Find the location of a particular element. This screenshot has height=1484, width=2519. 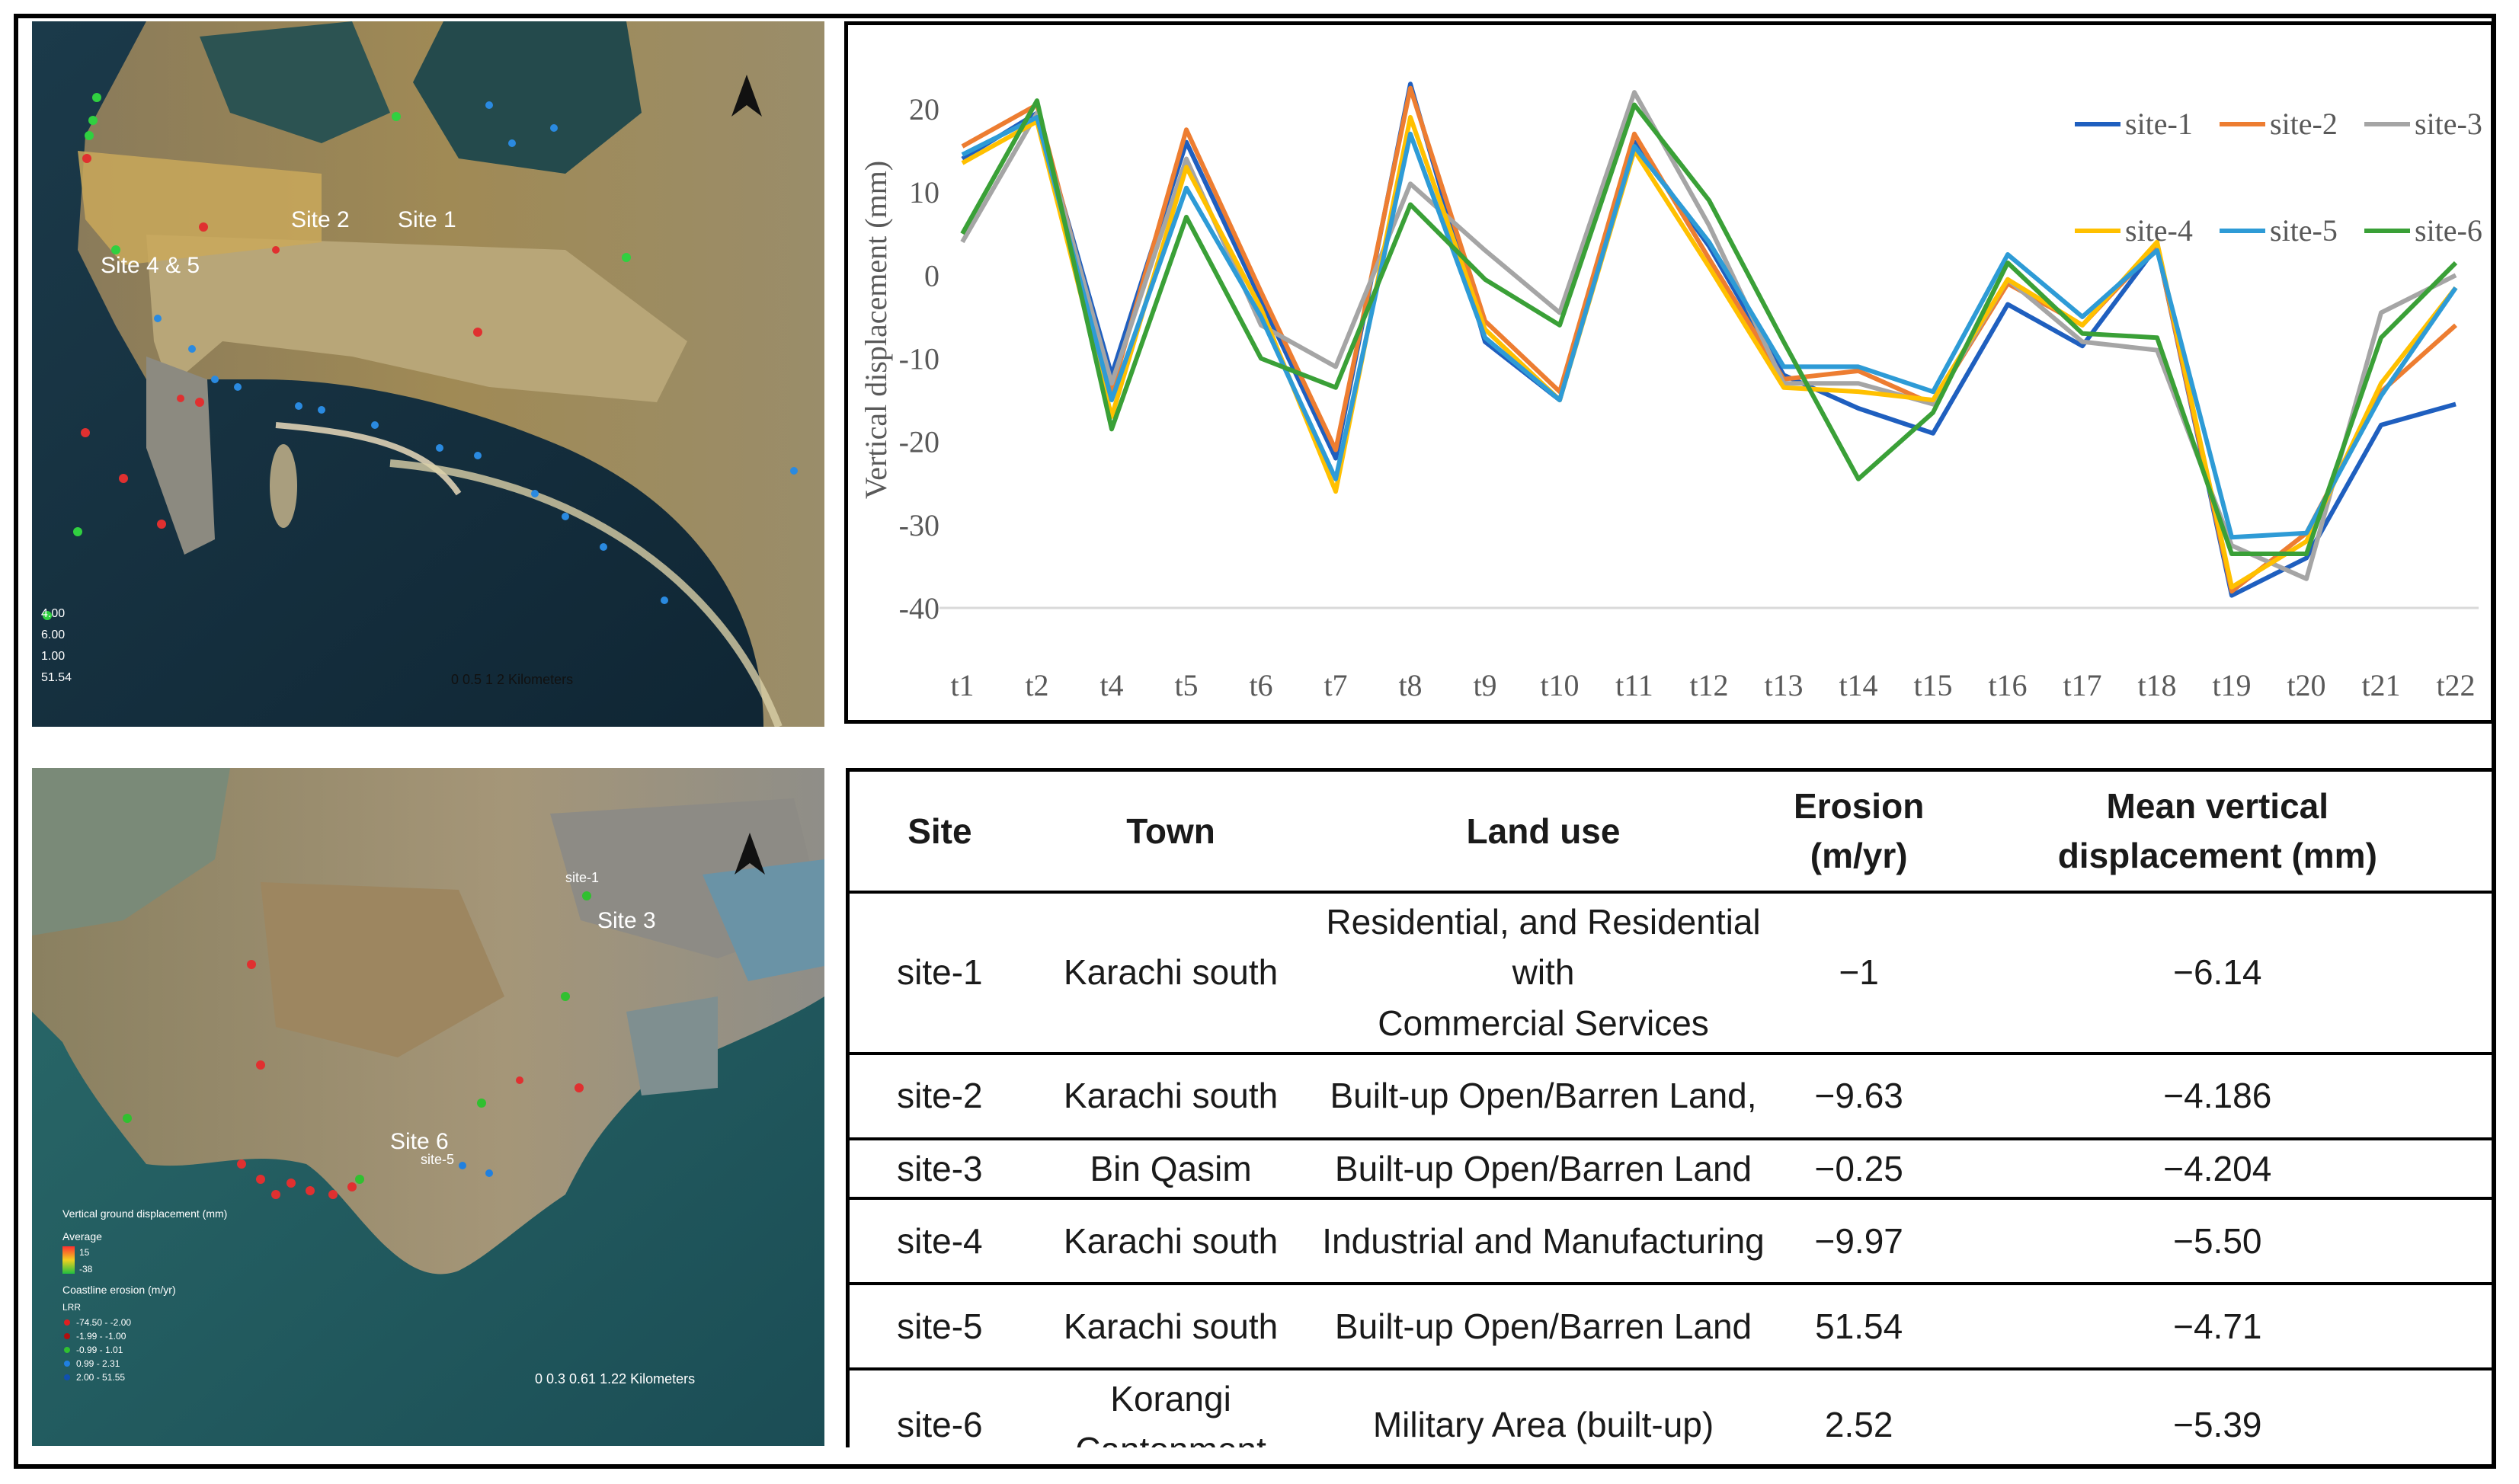

cell-land-use: Military Area (built-up) is located at coordinates (1543, 1407).